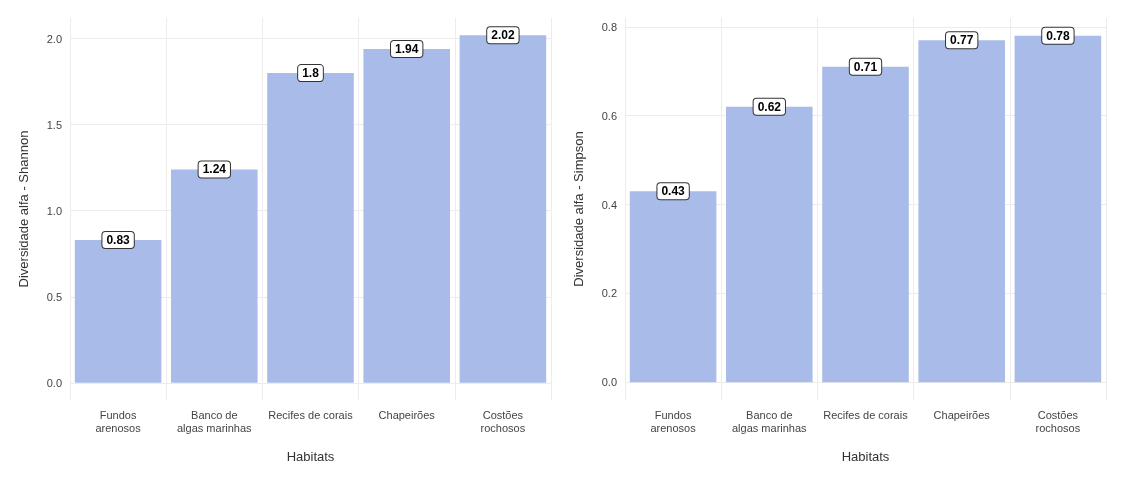  Describe the element at coordinates (118, 239) in the screenshot. I see `data-label: 0.83` at that location.